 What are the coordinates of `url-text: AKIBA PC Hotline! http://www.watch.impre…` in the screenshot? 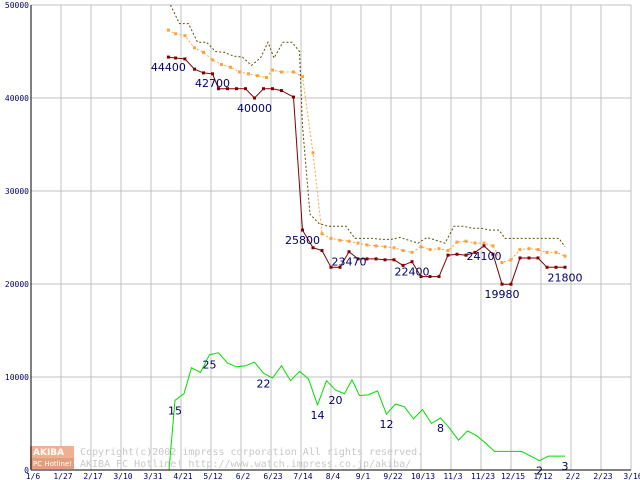 It's located at (245, 464).